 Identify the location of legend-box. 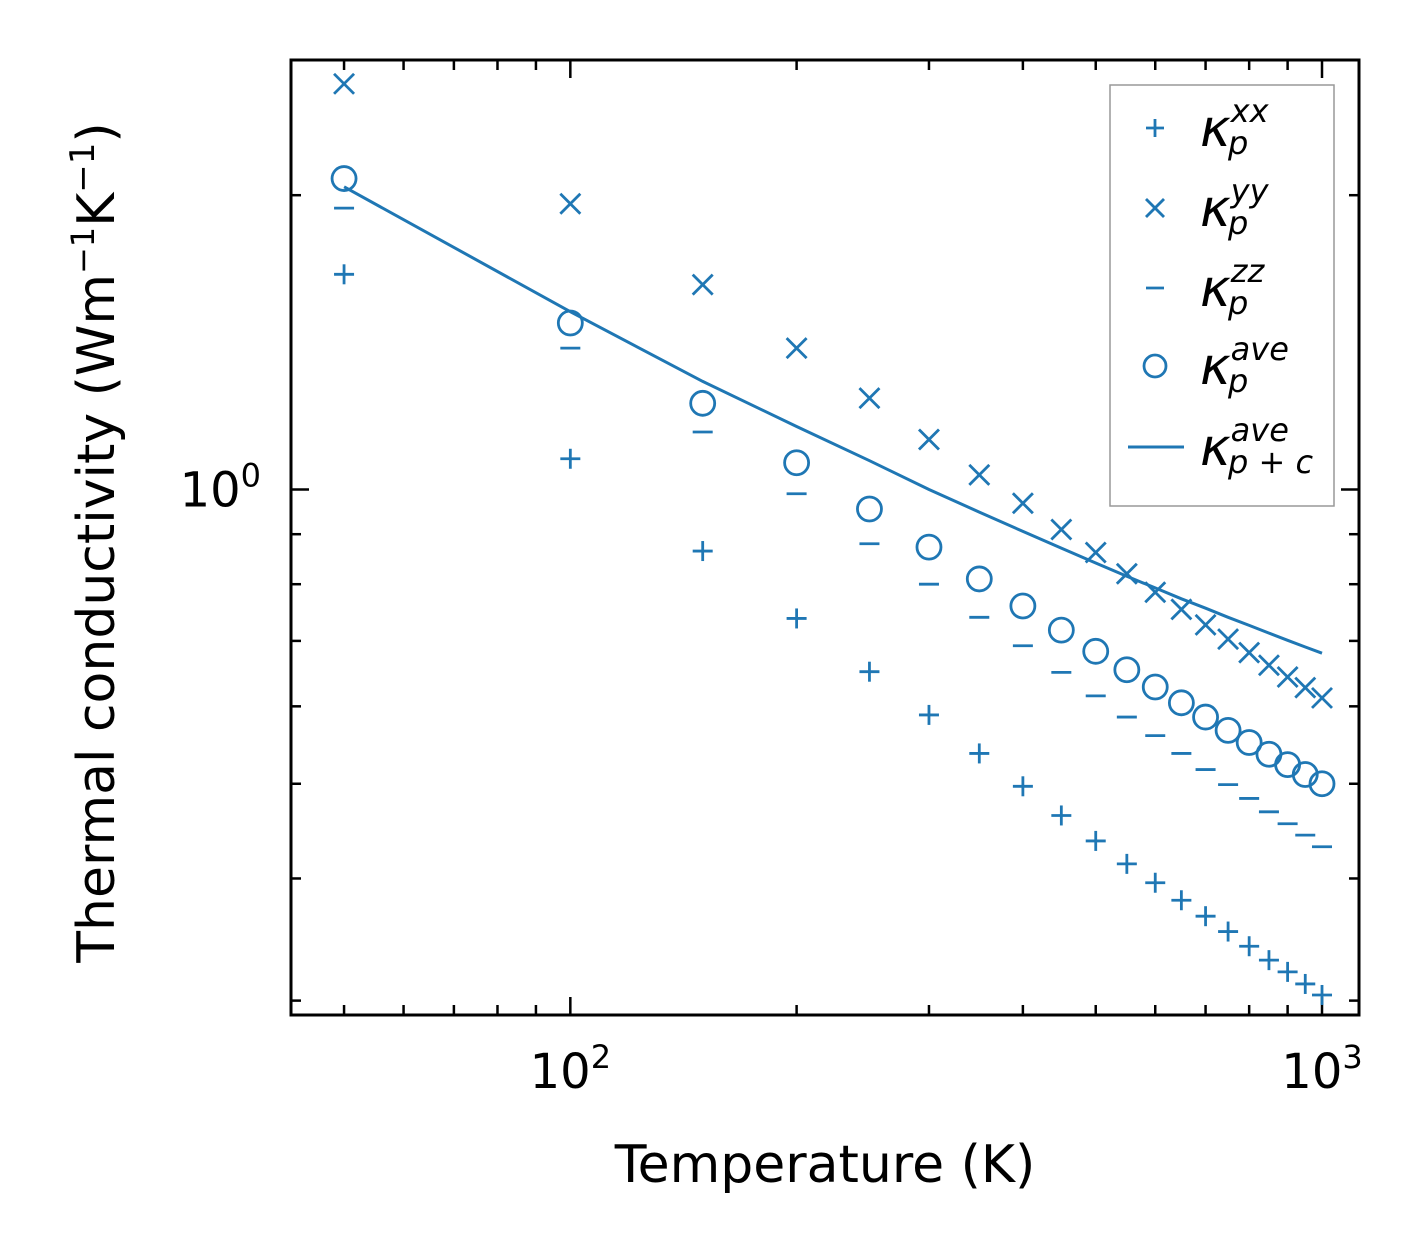
(1222, 295).